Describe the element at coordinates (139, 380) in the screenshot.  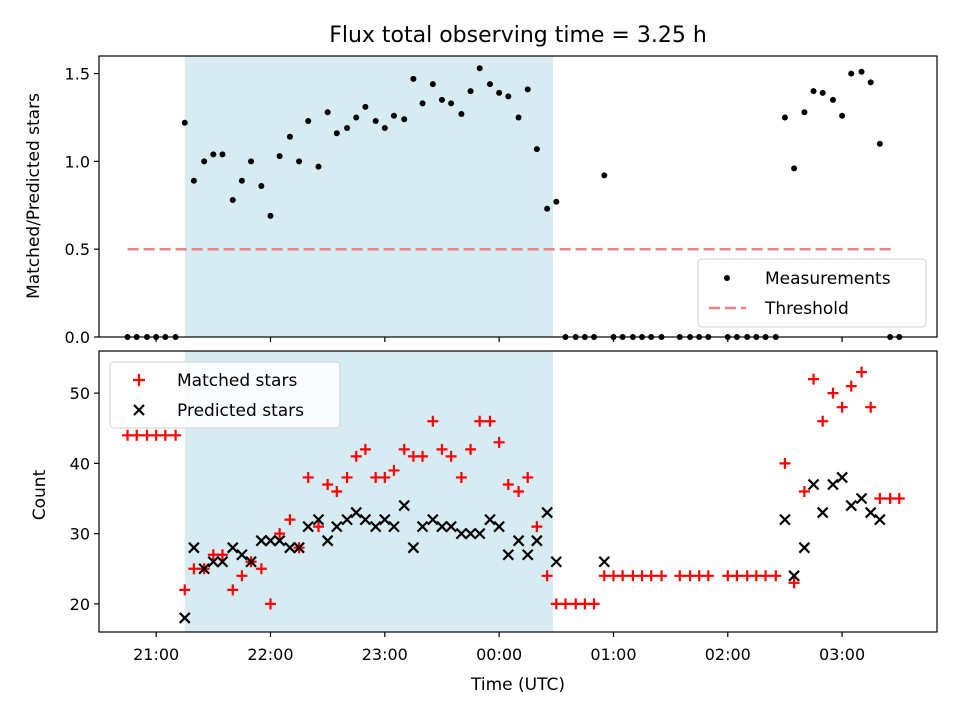
I see `legend-marker-matched` at that location.